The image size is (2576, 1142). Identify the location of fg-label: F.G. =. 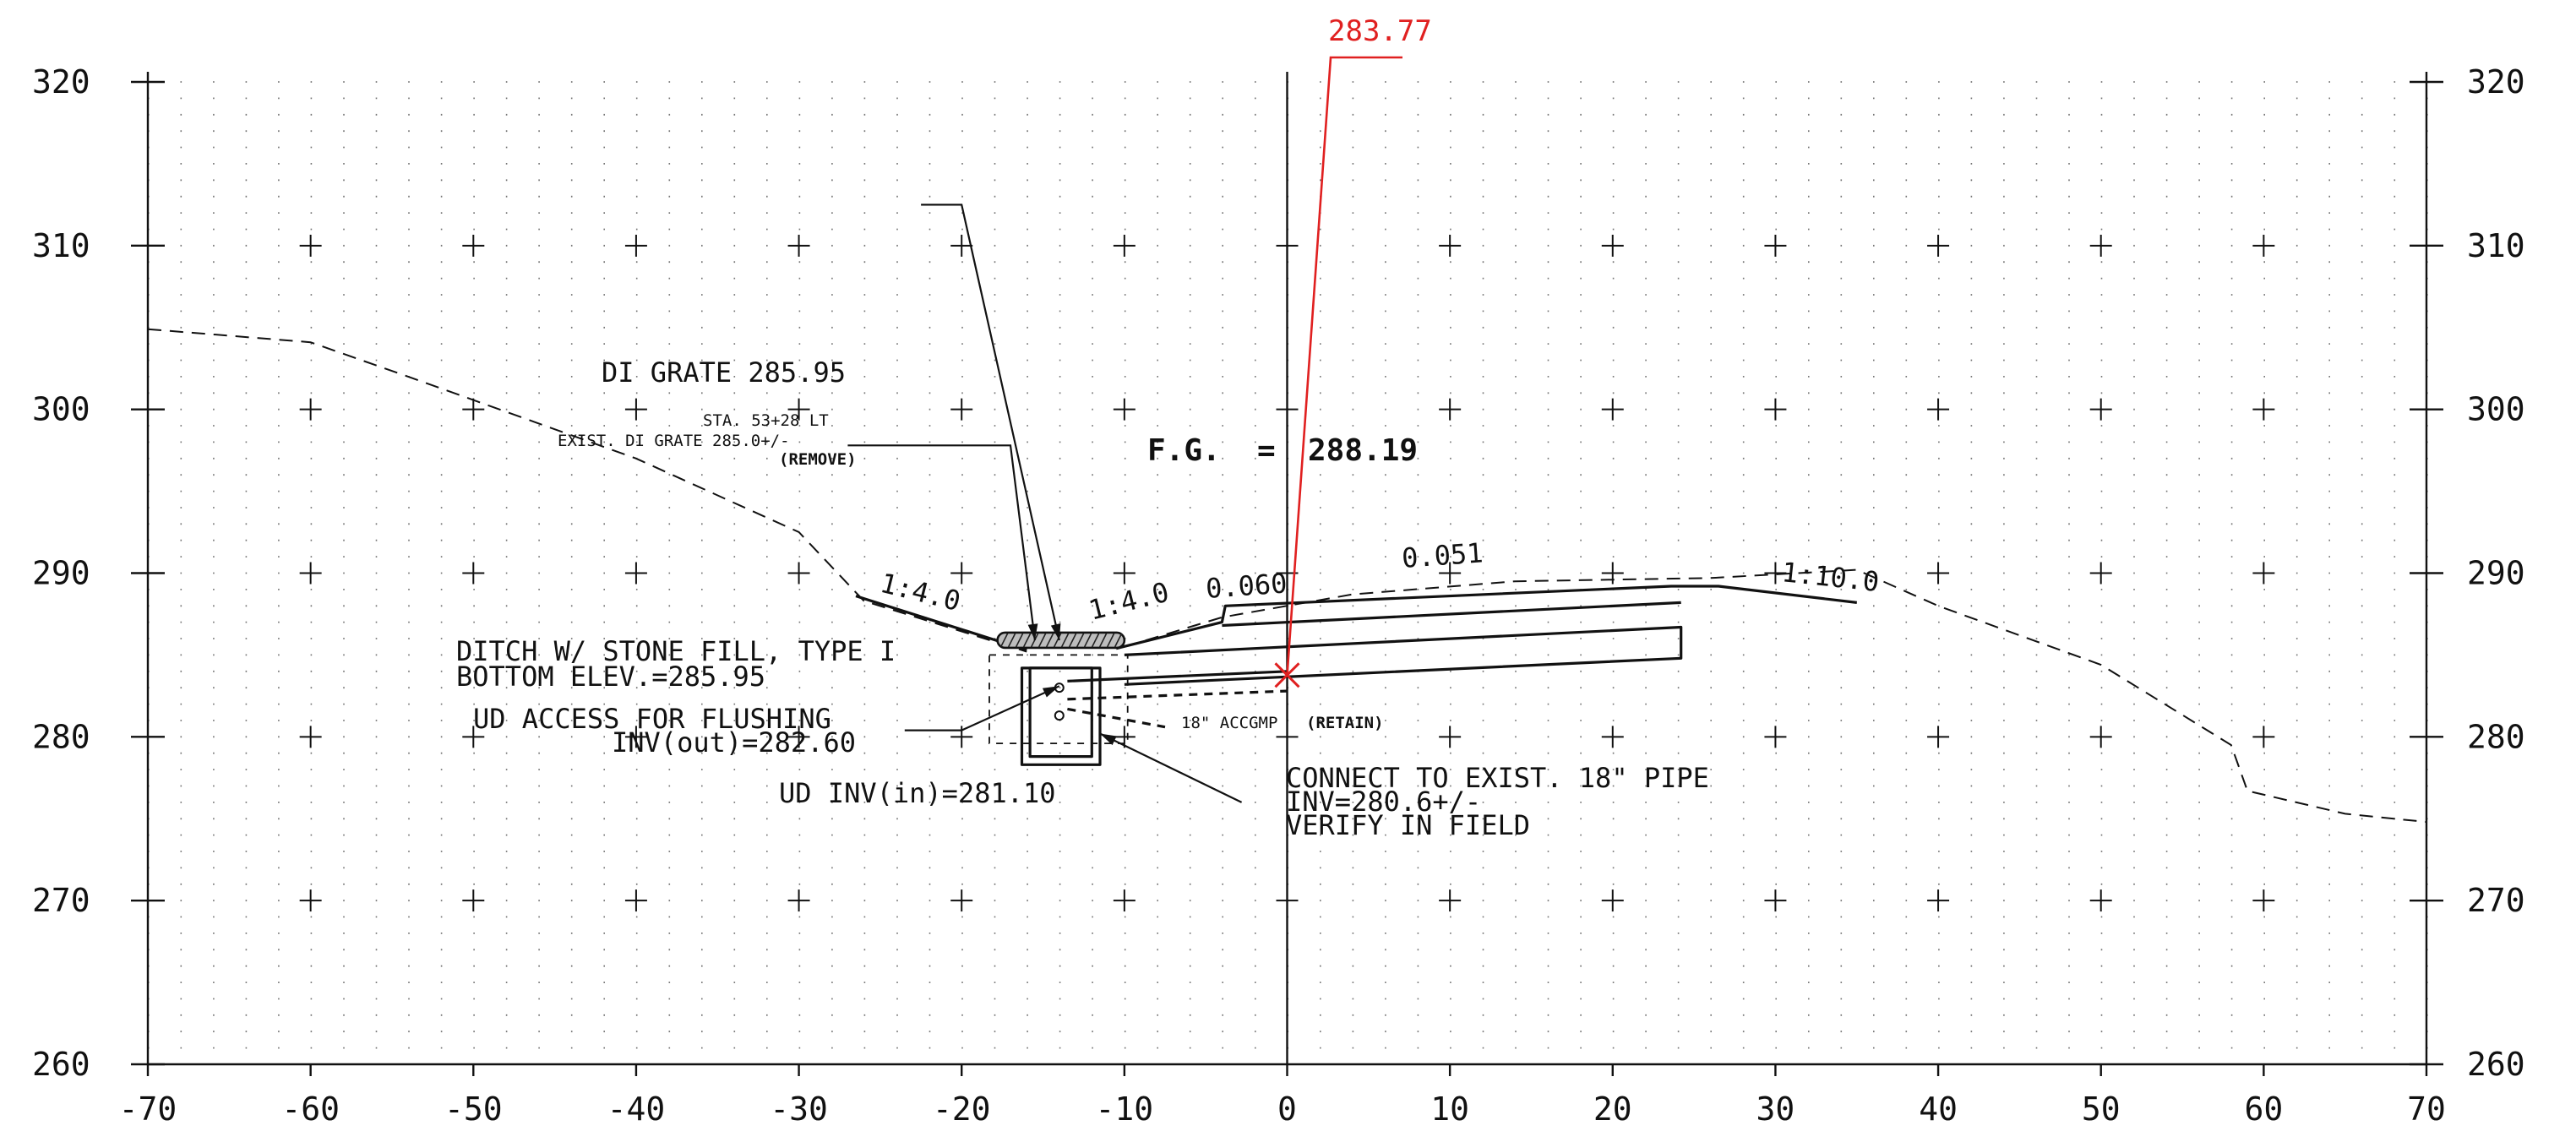
(1211, 450).